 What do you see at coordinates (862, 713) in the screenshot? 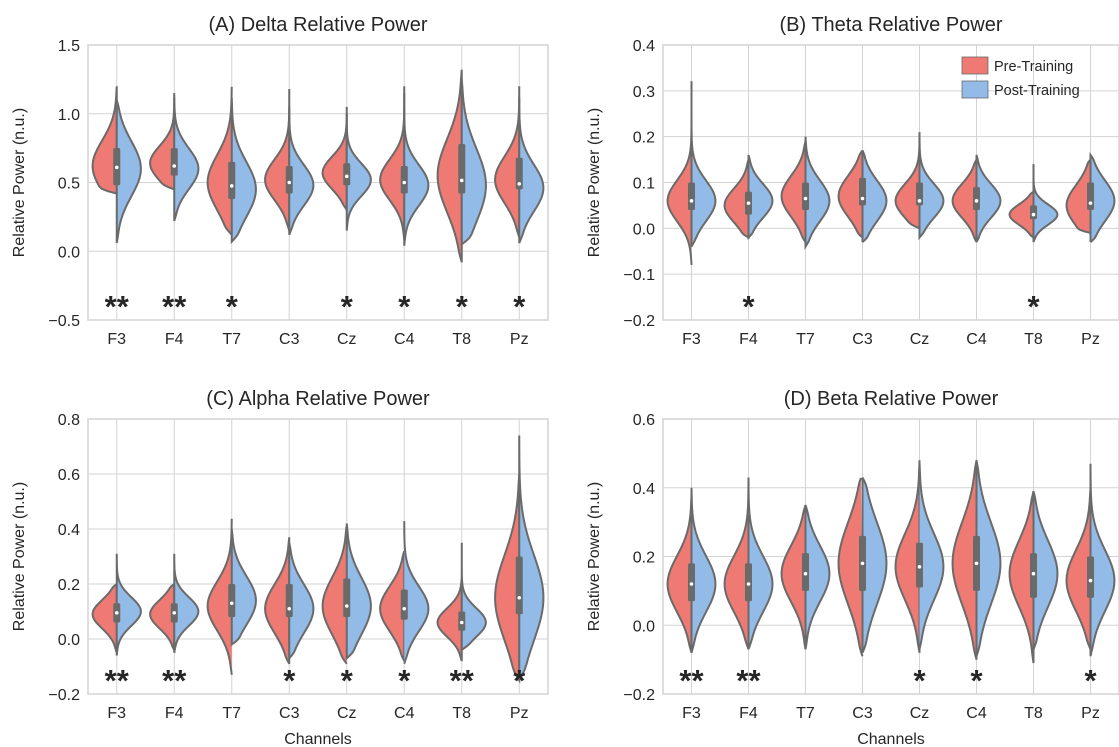
I see `x-tick-label: C3` at bounding box center [862, 713].